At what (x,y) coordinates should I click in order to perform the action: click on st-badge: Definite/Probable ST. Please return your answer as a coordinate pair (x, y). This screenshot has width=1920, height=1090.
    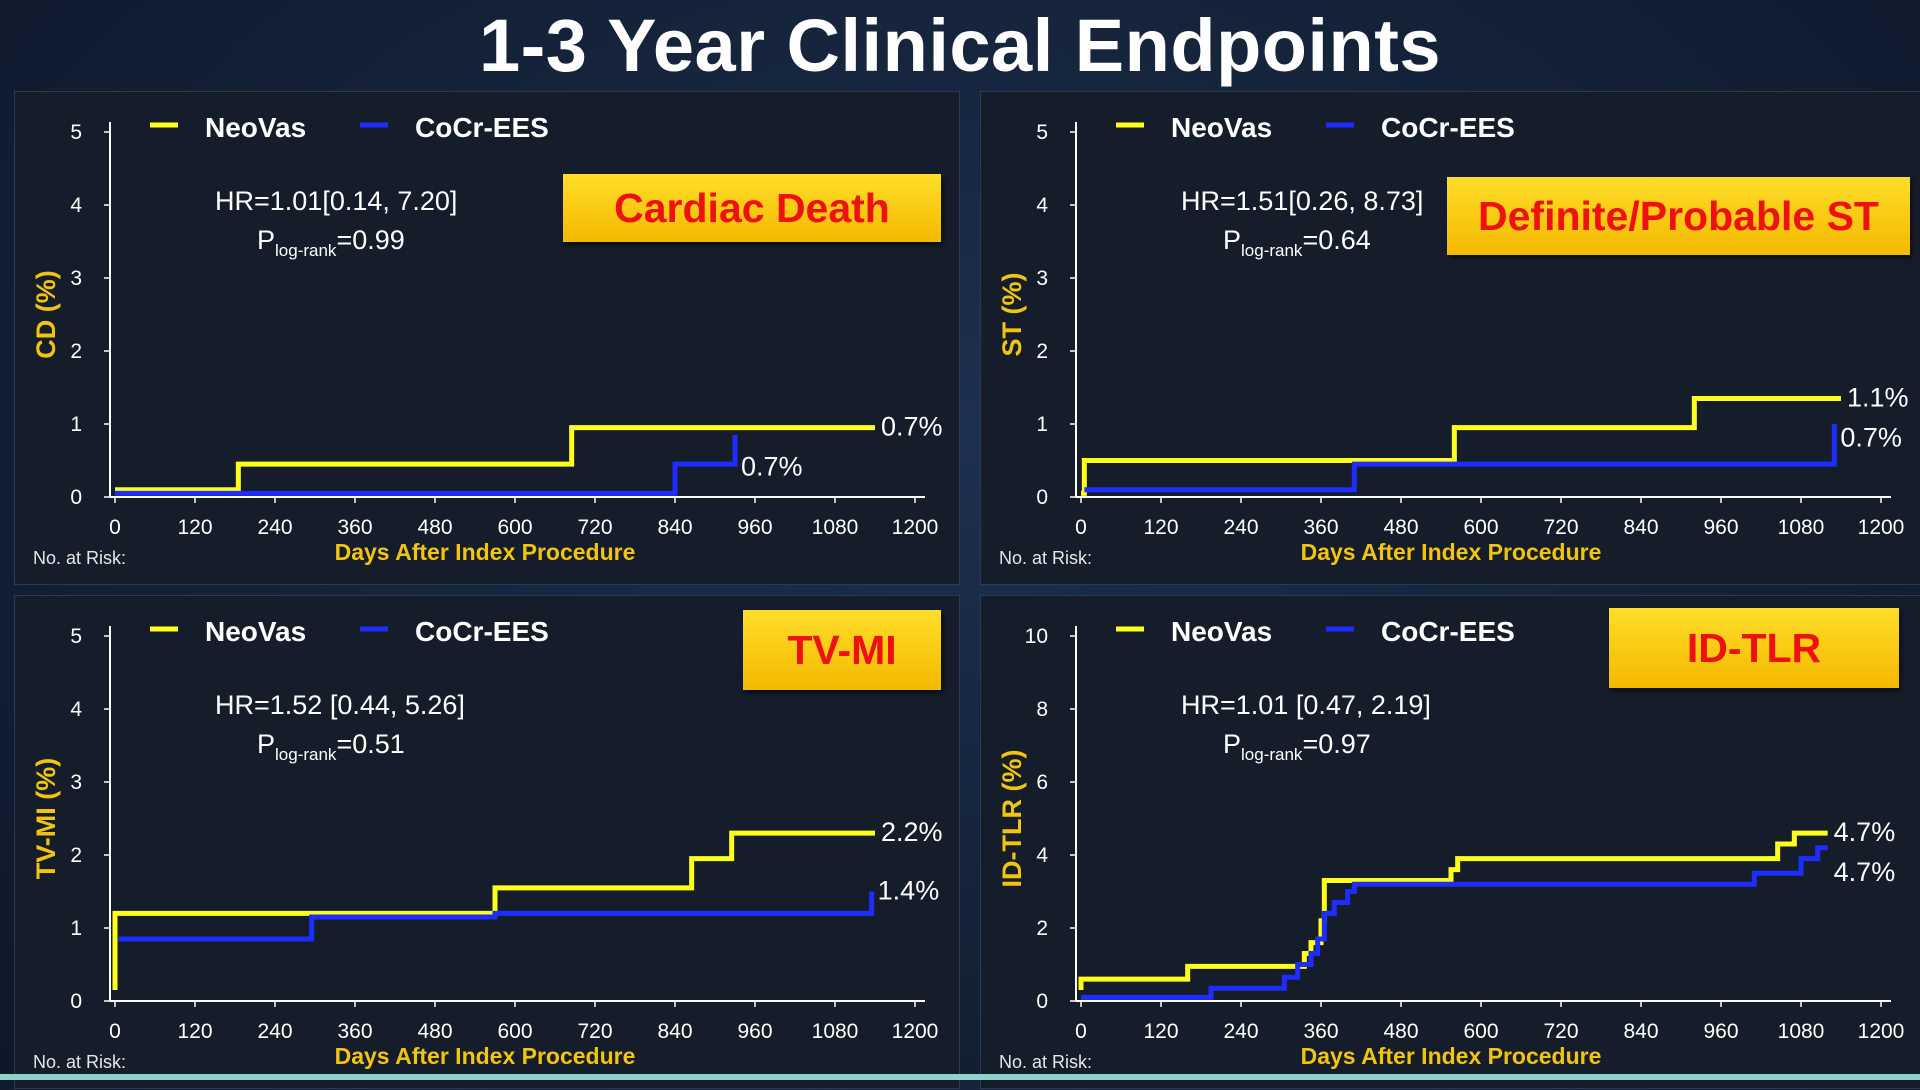
    Looking at the image, I should click on (1678, 216).